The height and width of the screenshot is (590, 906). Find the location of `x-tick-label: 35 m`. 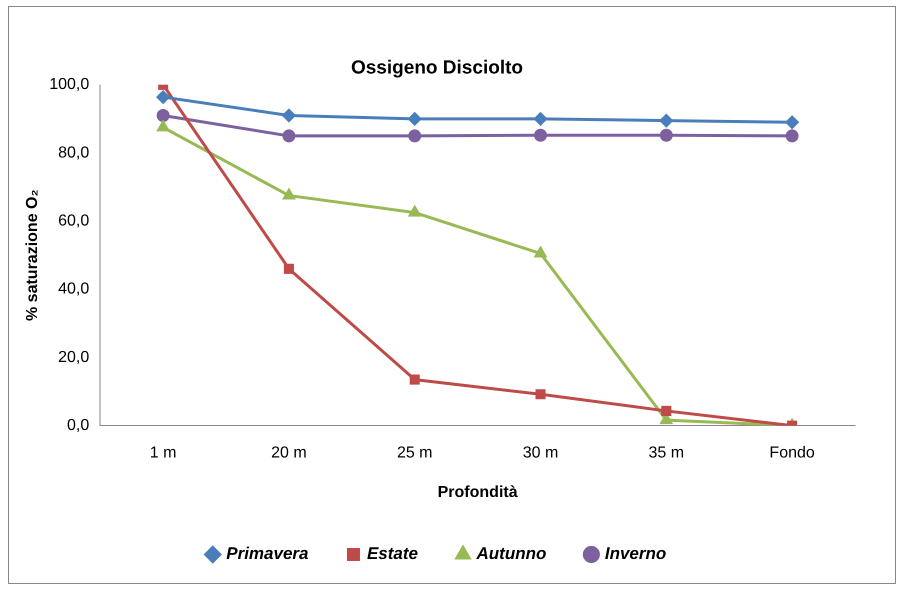

x-tick-label: 35 m is located at coordinates (666, 453).